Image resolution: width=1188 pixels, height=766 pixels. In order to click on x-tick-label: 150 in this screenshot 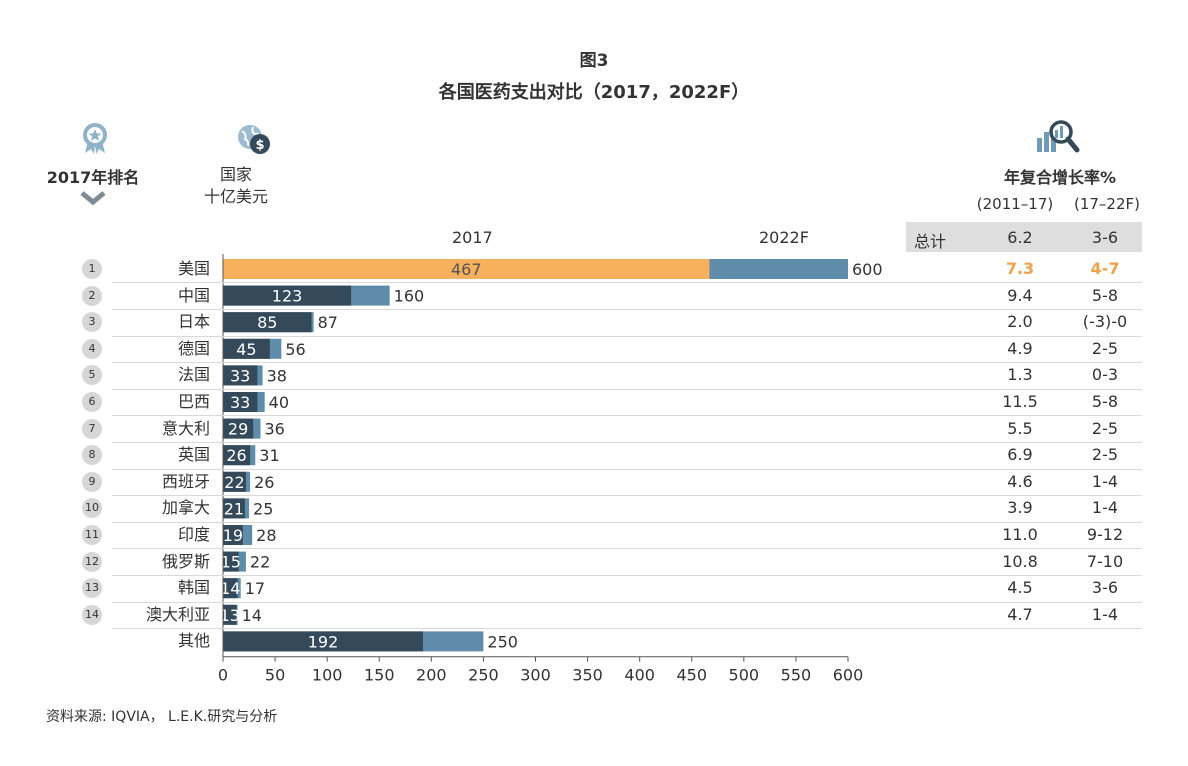, I will do `click(379, 675)`.